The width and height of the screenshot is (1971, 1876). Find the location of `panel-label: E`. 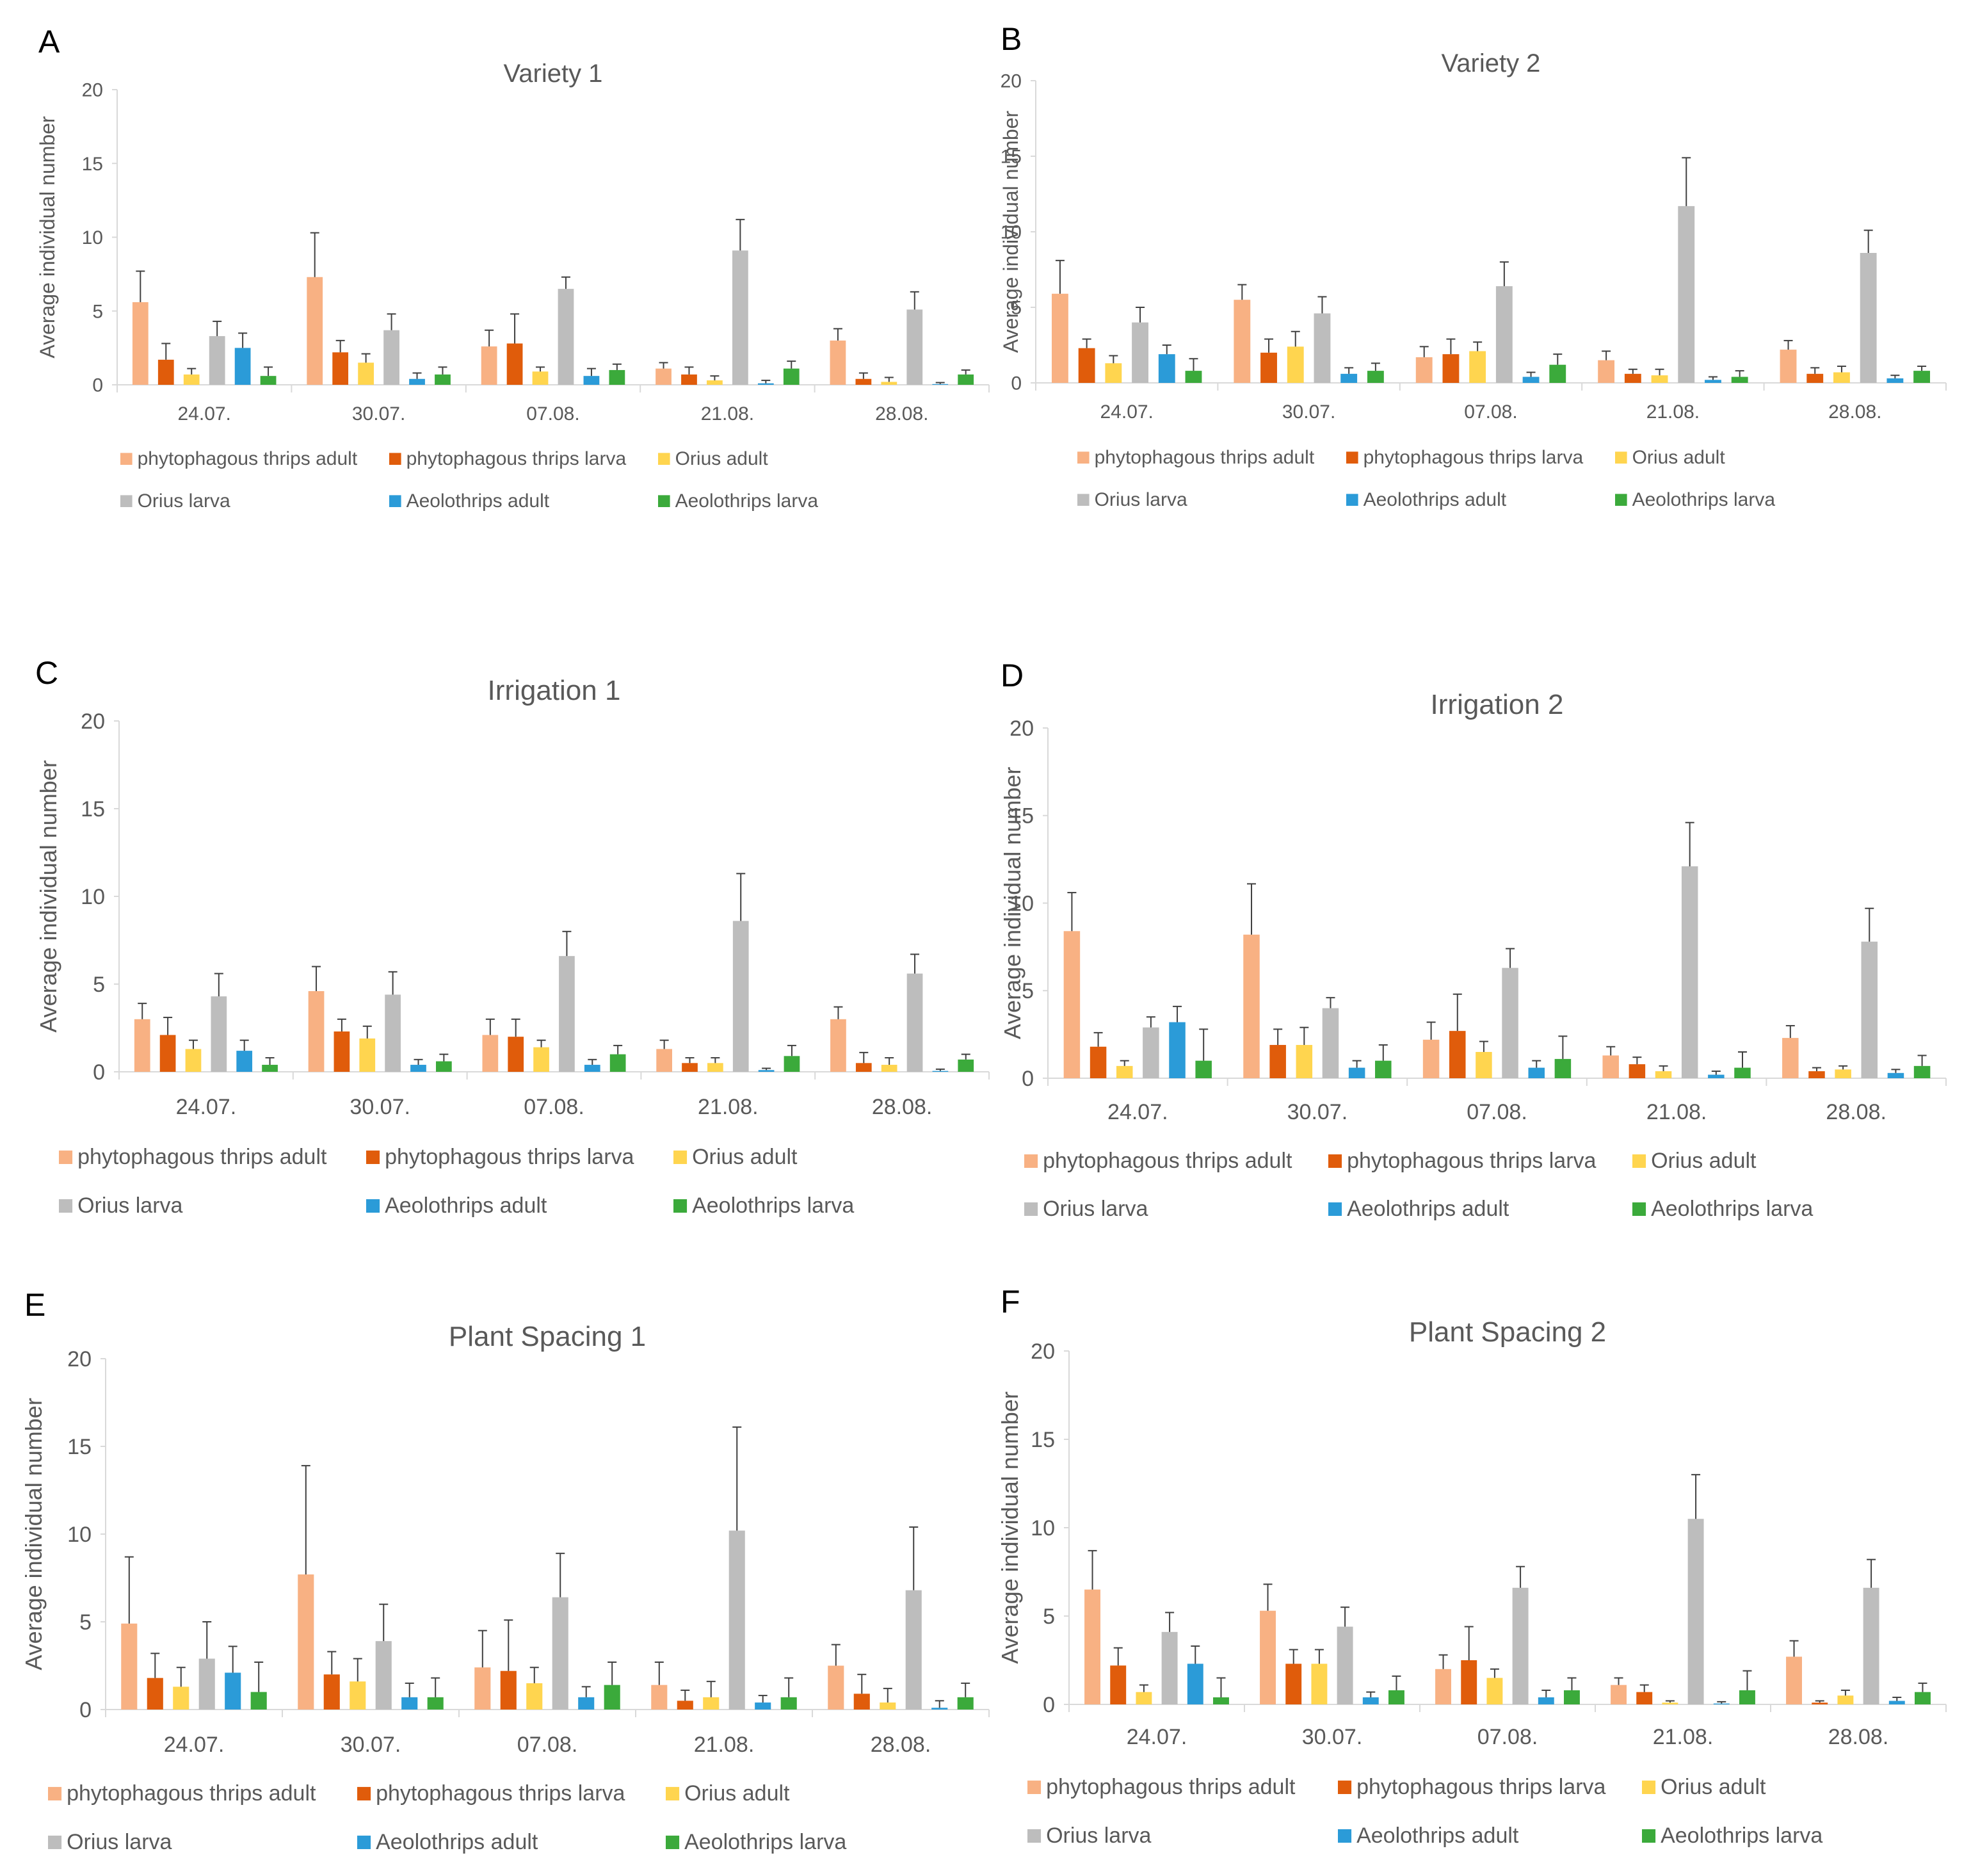

panel-label: E is located at coordinates (34, 1305).